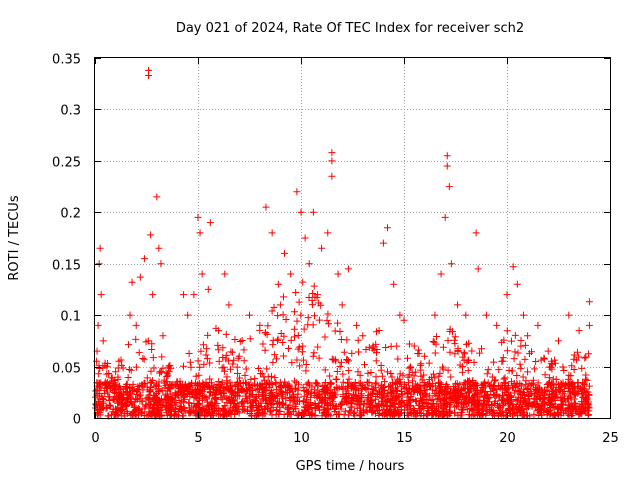 The height and width of the screenshot is (480, 640). I want to click on y-axis-label: ROTI / TECUs, so click(14, 237).